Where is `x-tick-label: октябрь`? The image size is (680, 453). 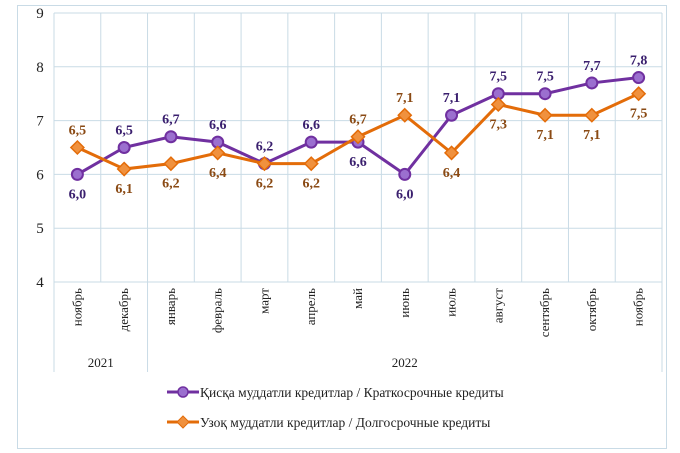 x-tick-label: октябрь is located at coordinates (591, 309).